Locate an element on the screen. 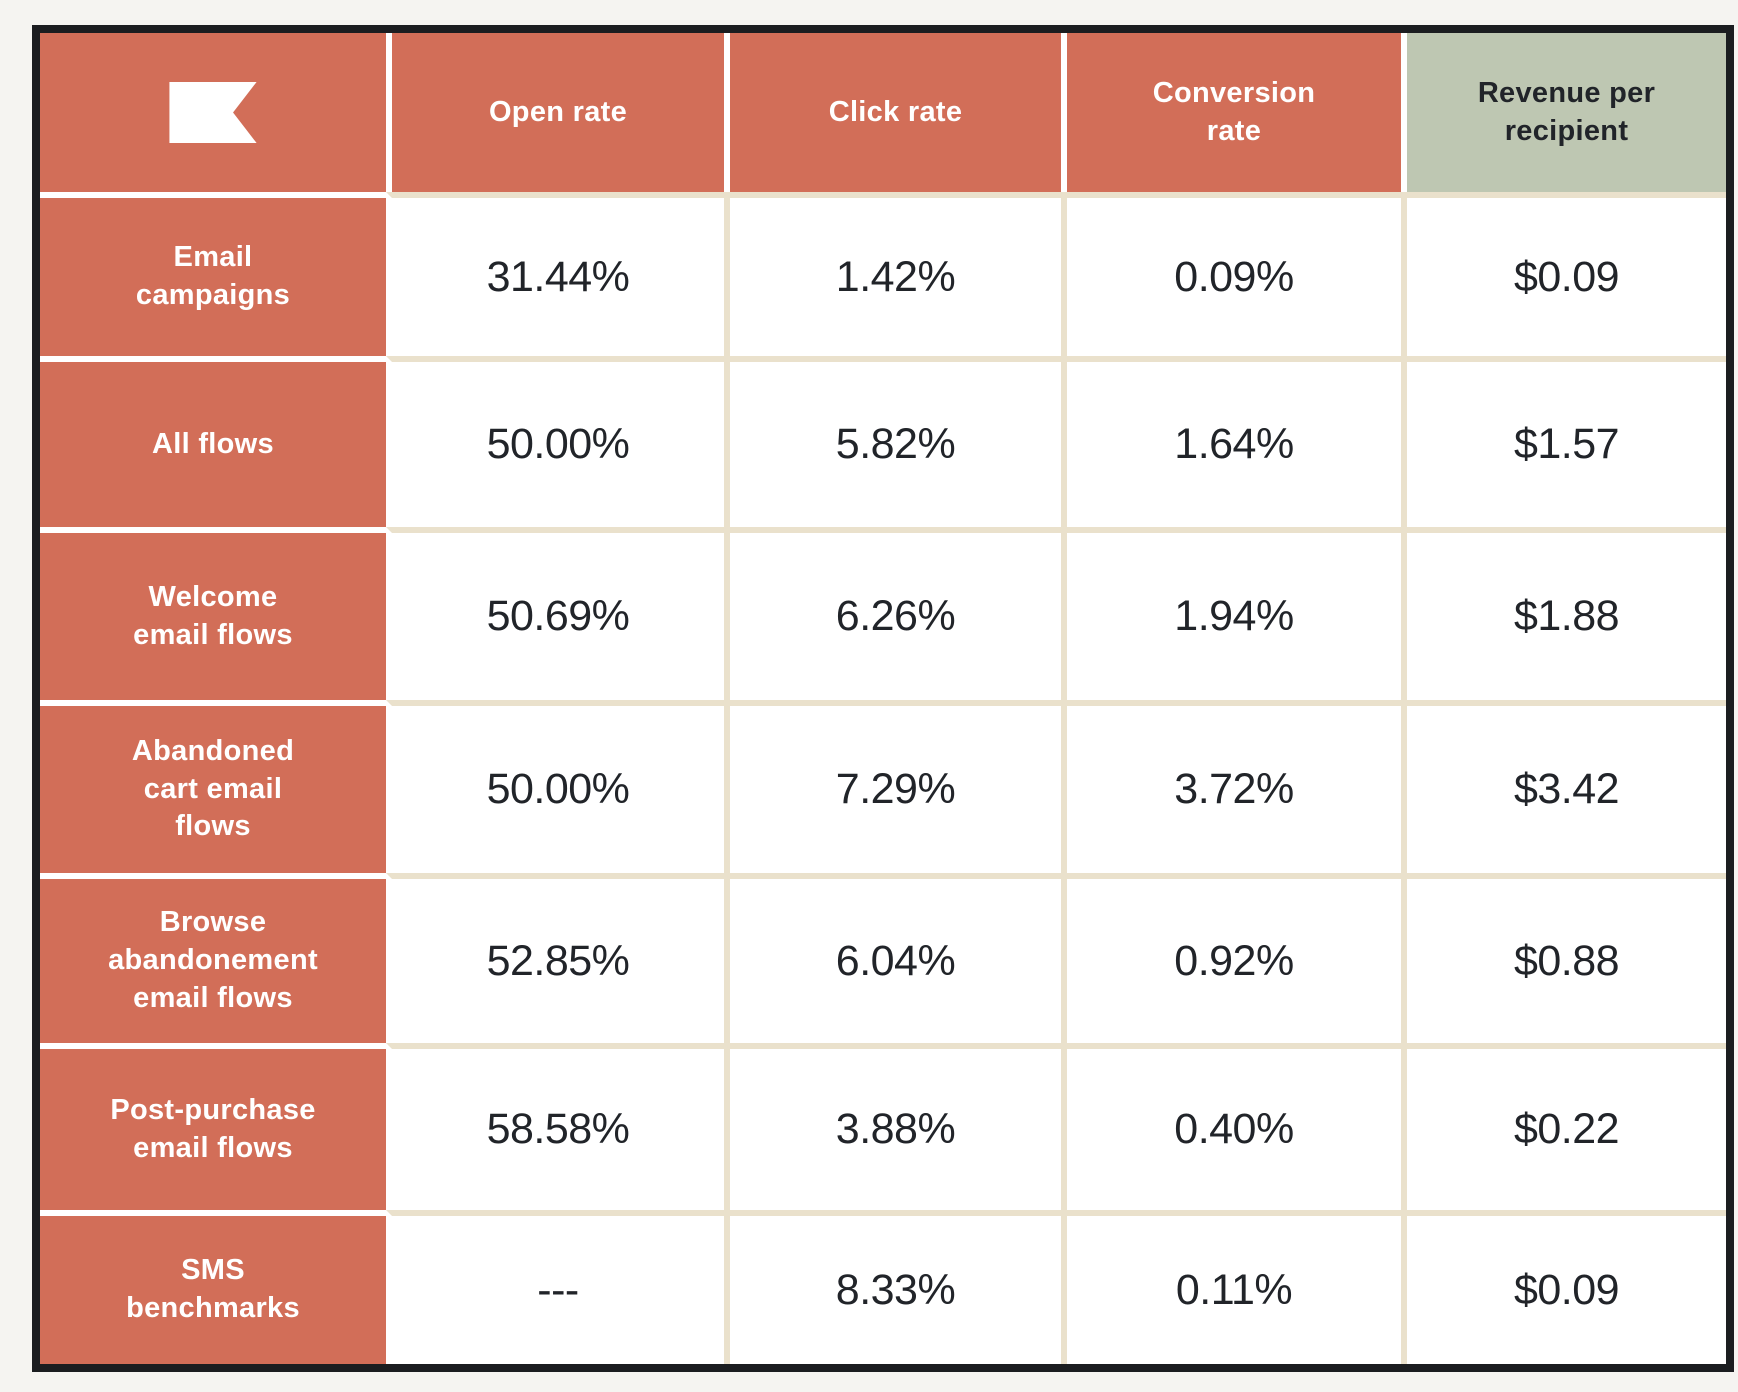 Image resolution: width=1738 pixels, height=1392 pixels. value-cell-browse-conversion-rate: 0.92% is located at coordinates (1231, 958).